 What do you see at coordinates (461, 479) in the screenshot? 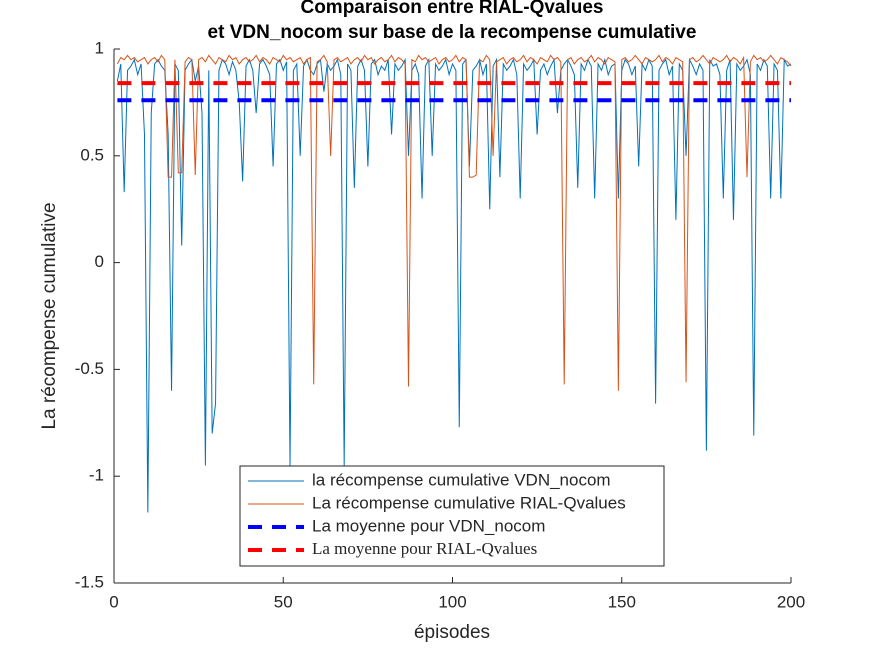
I see `legend-label: la récompense cumulative VDN_nocom` at bounding box center [461, 479].